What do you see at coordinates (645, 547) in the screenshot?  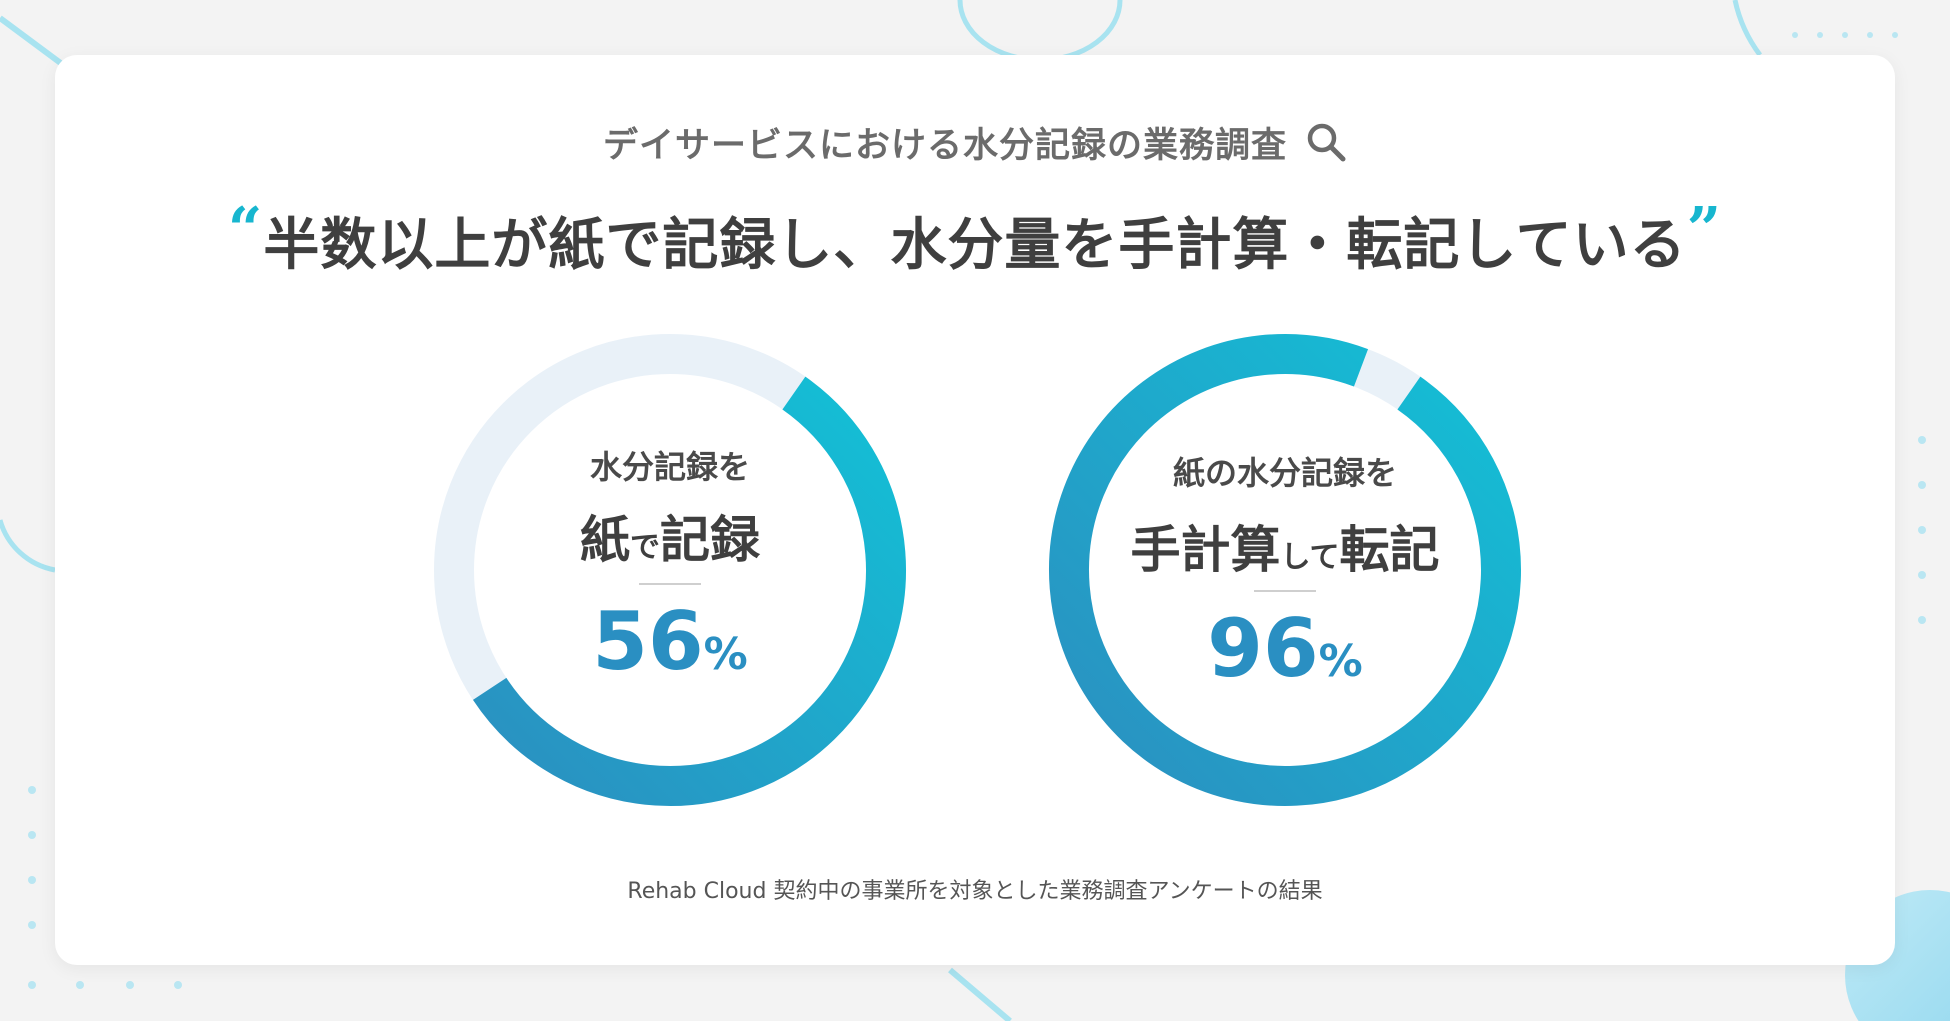 I see `donut-label-main-small: で` at bounding box center [645, 547].